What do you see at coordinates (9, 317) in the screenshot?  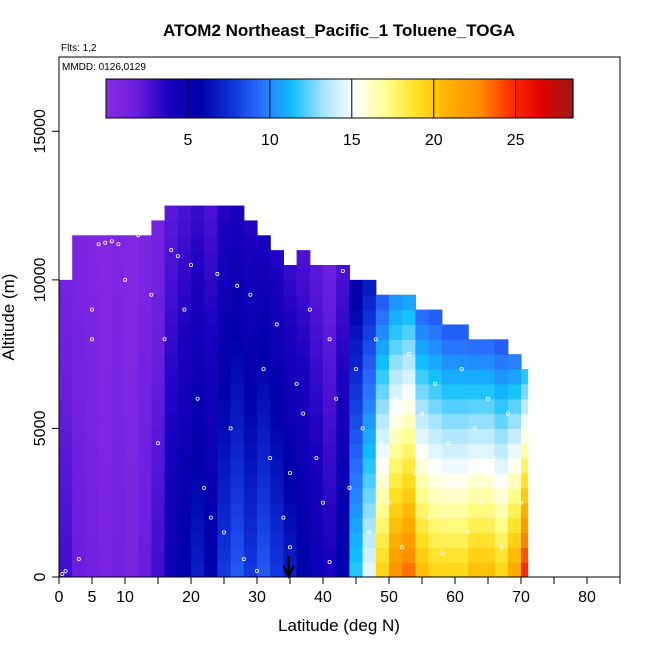 I see `y-axis-label: Altitude (m)` at bounding box center [9, 317].